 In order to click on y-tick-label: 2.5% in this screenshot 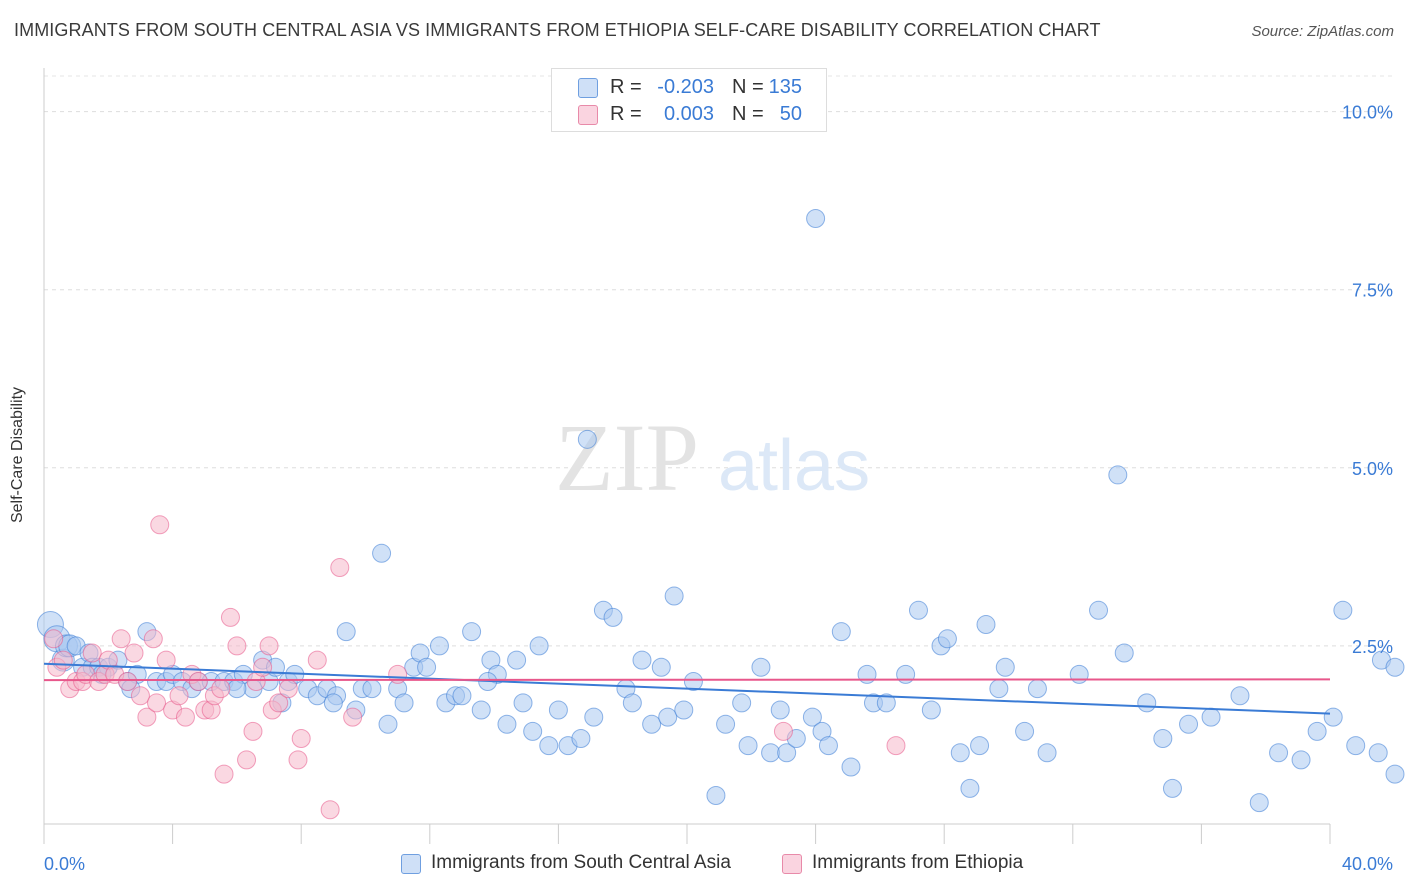, I will do `click(1372, 647)`.